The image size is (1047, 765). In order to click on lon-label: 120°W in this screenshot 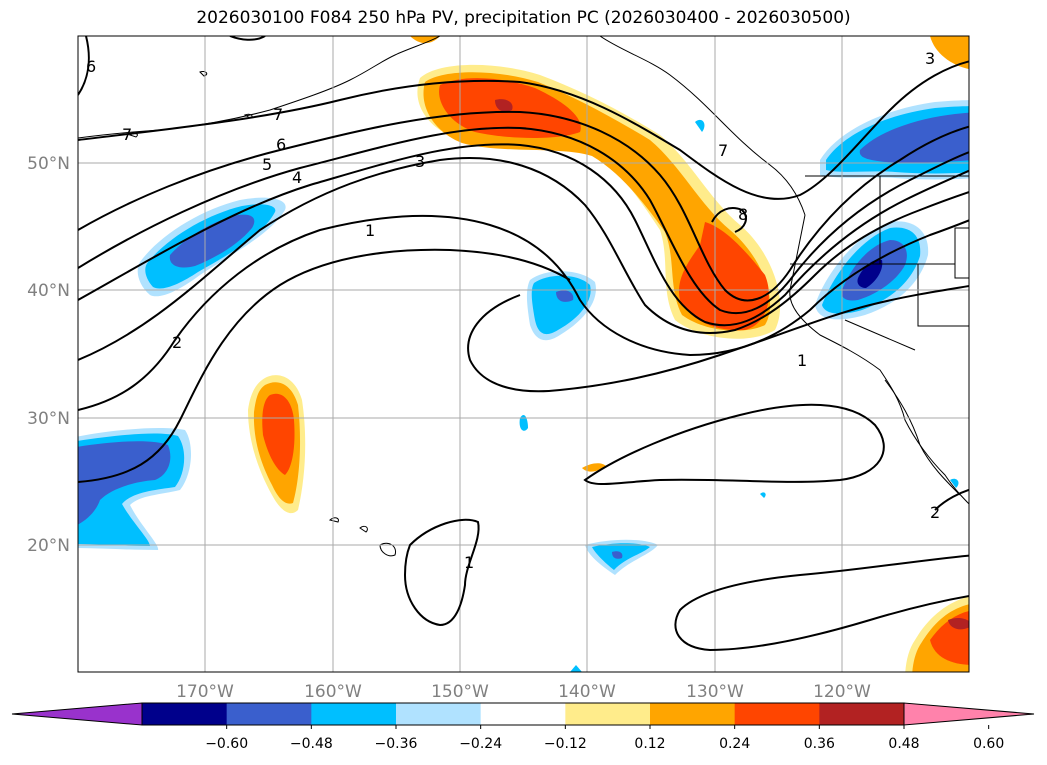, I will do `click(842, 692)`.